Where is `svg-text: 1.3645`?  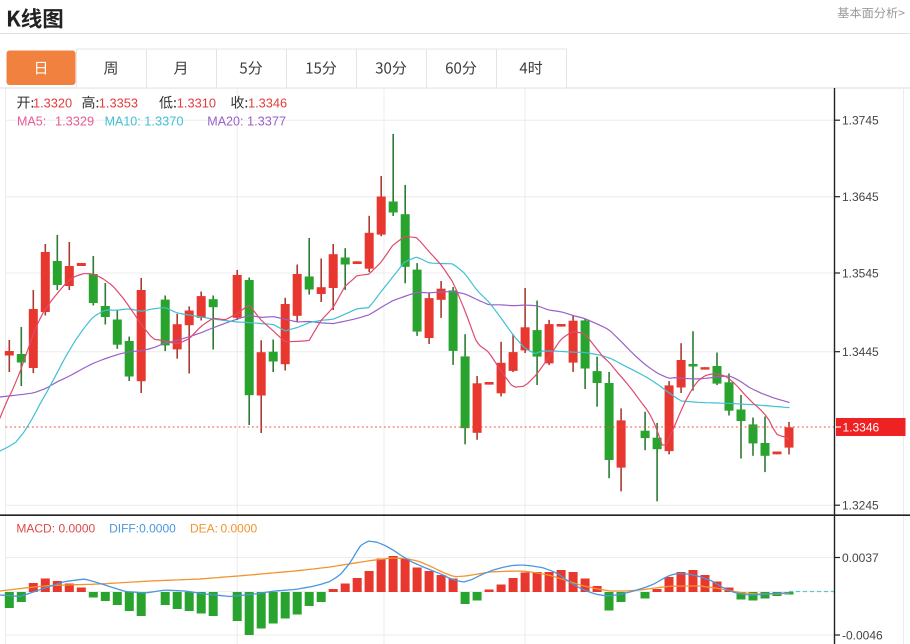 svg-text: 1.3645 is located at coordinates (860, 197).